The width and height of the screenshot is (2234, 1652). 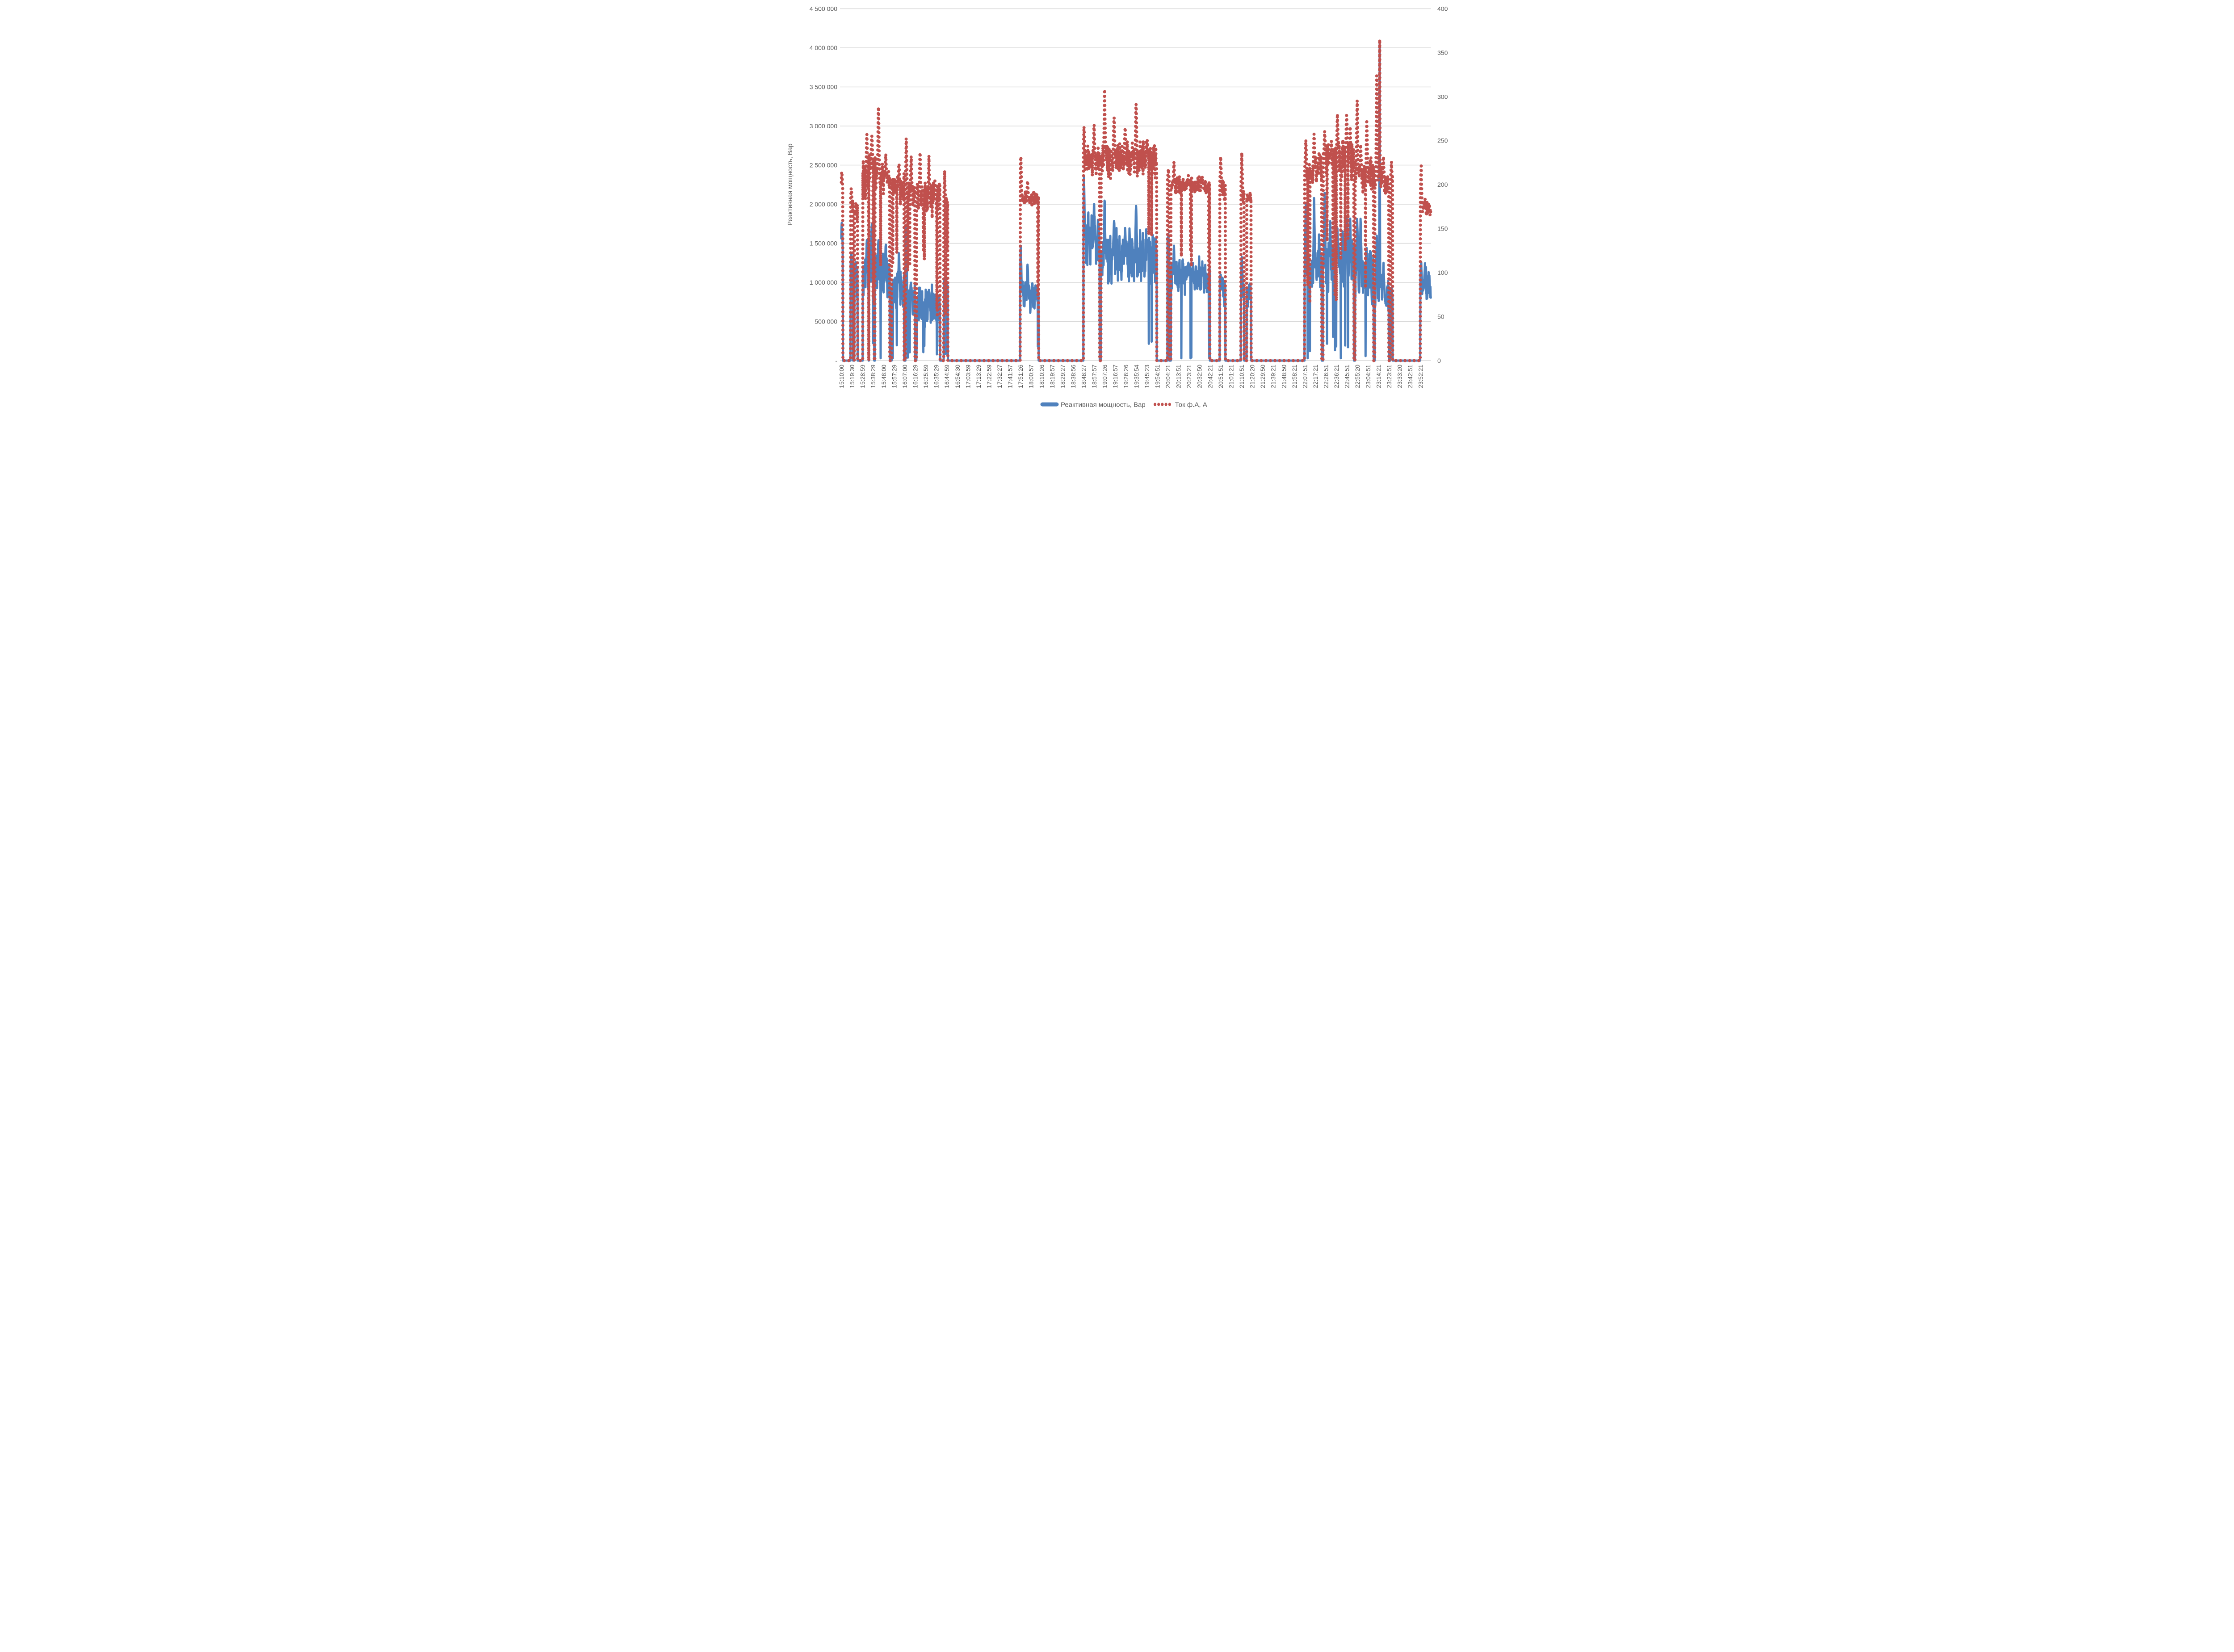 What do you see at coordinates (1442, 228) in the screenshot?
I see `right-axis-tick-label: 150` at bounding box center [1442, 228].